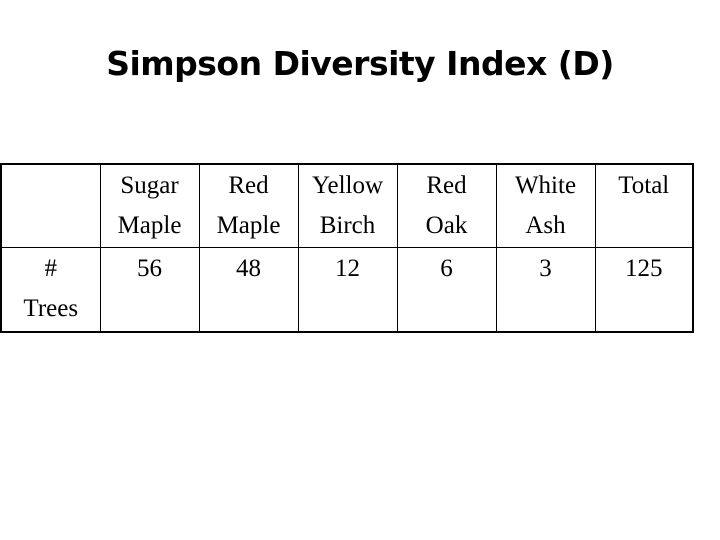 Image resolution: width=720 pixels, height=540 pixels. Describe the element at coordinates (360, 63) in the screenshot. I see `slide-title: Simpson Diversity Index (D)` at that location.